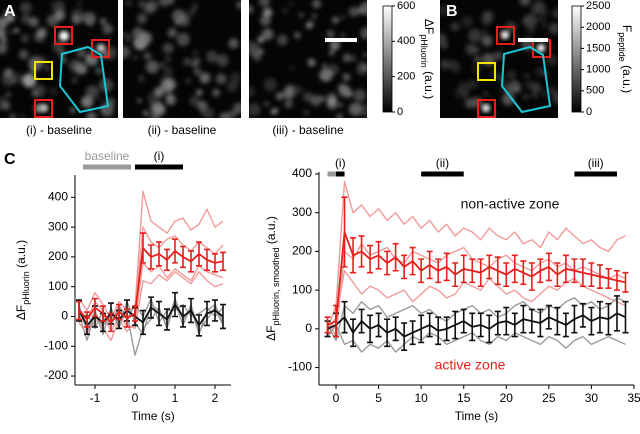  Describe the element at coordinates (182, 59) in the screenshot. I see `image-ii` at that location.